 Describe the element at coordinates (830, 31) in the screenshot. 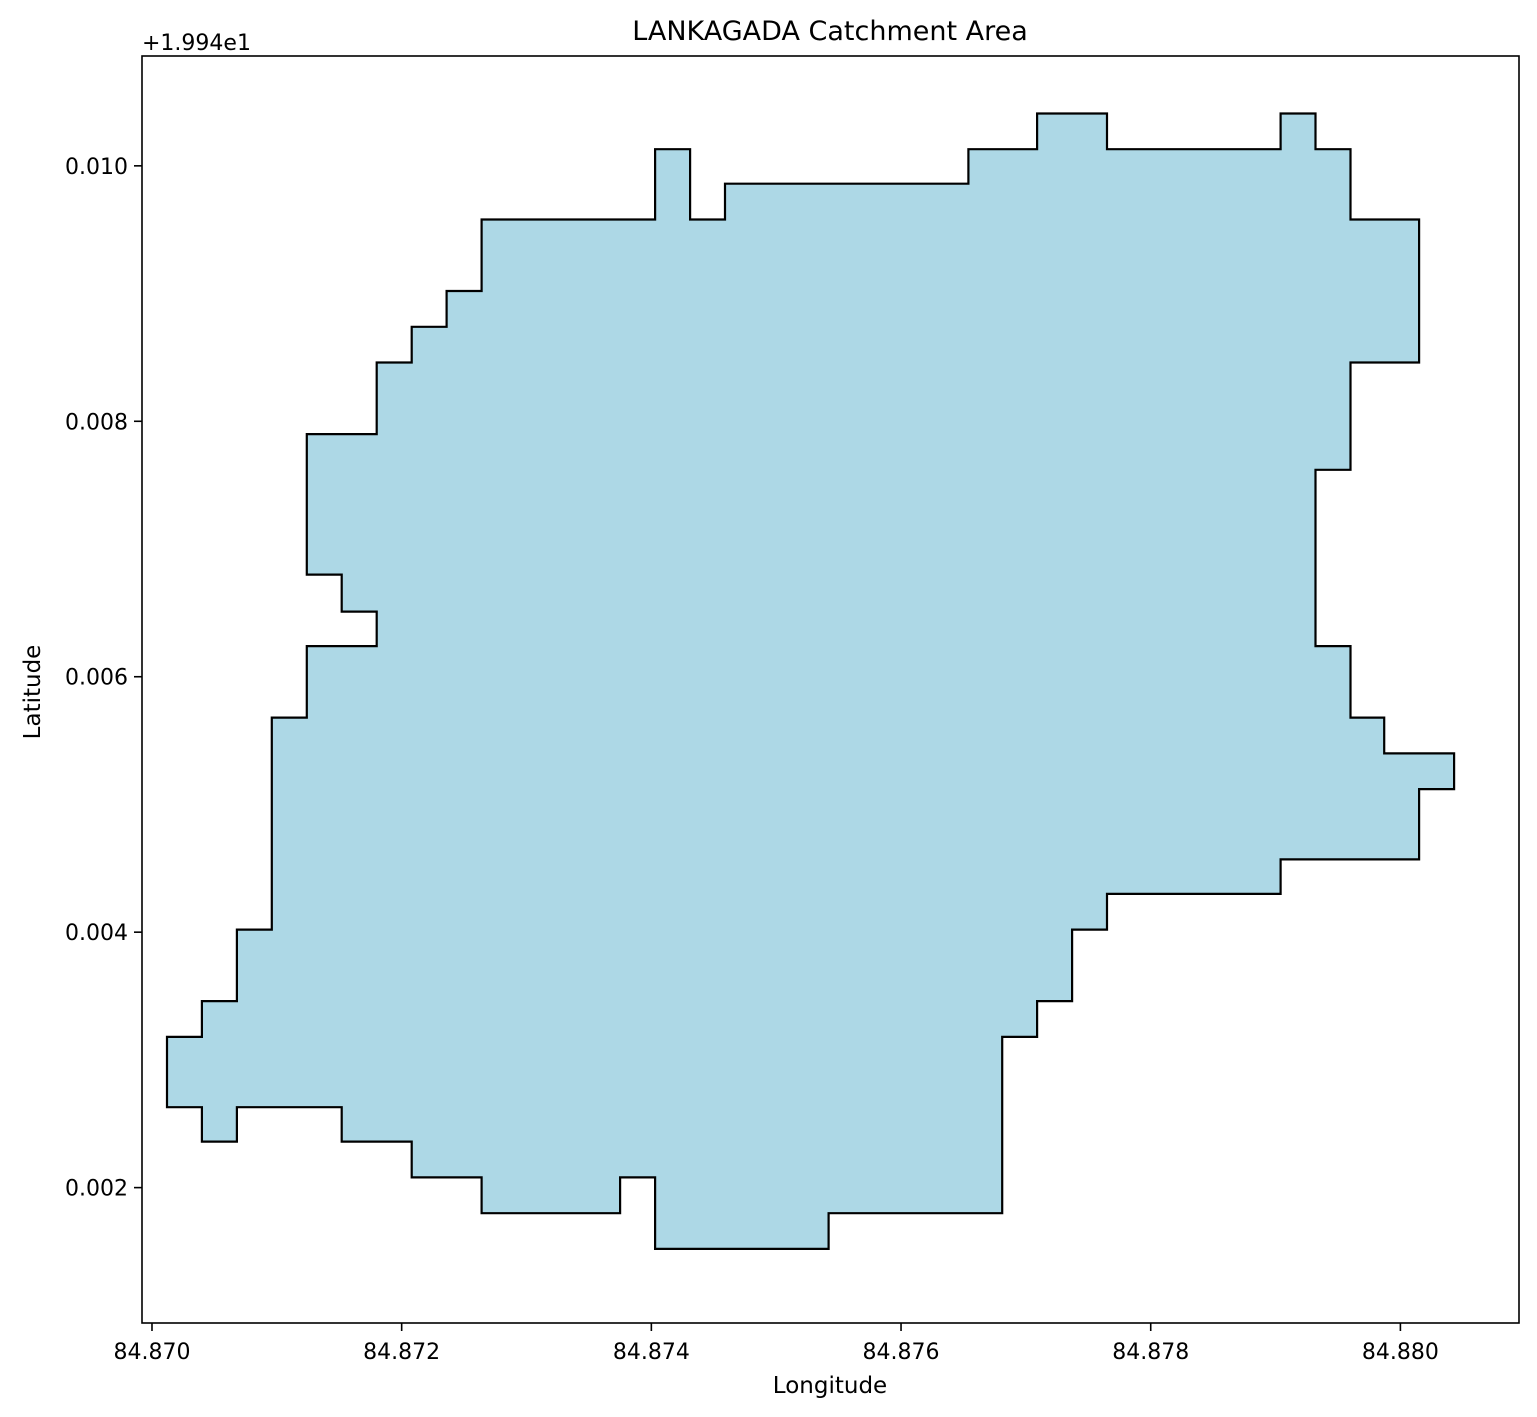

I see `chart-title: LANKAGADA Catchment Area` at that location.